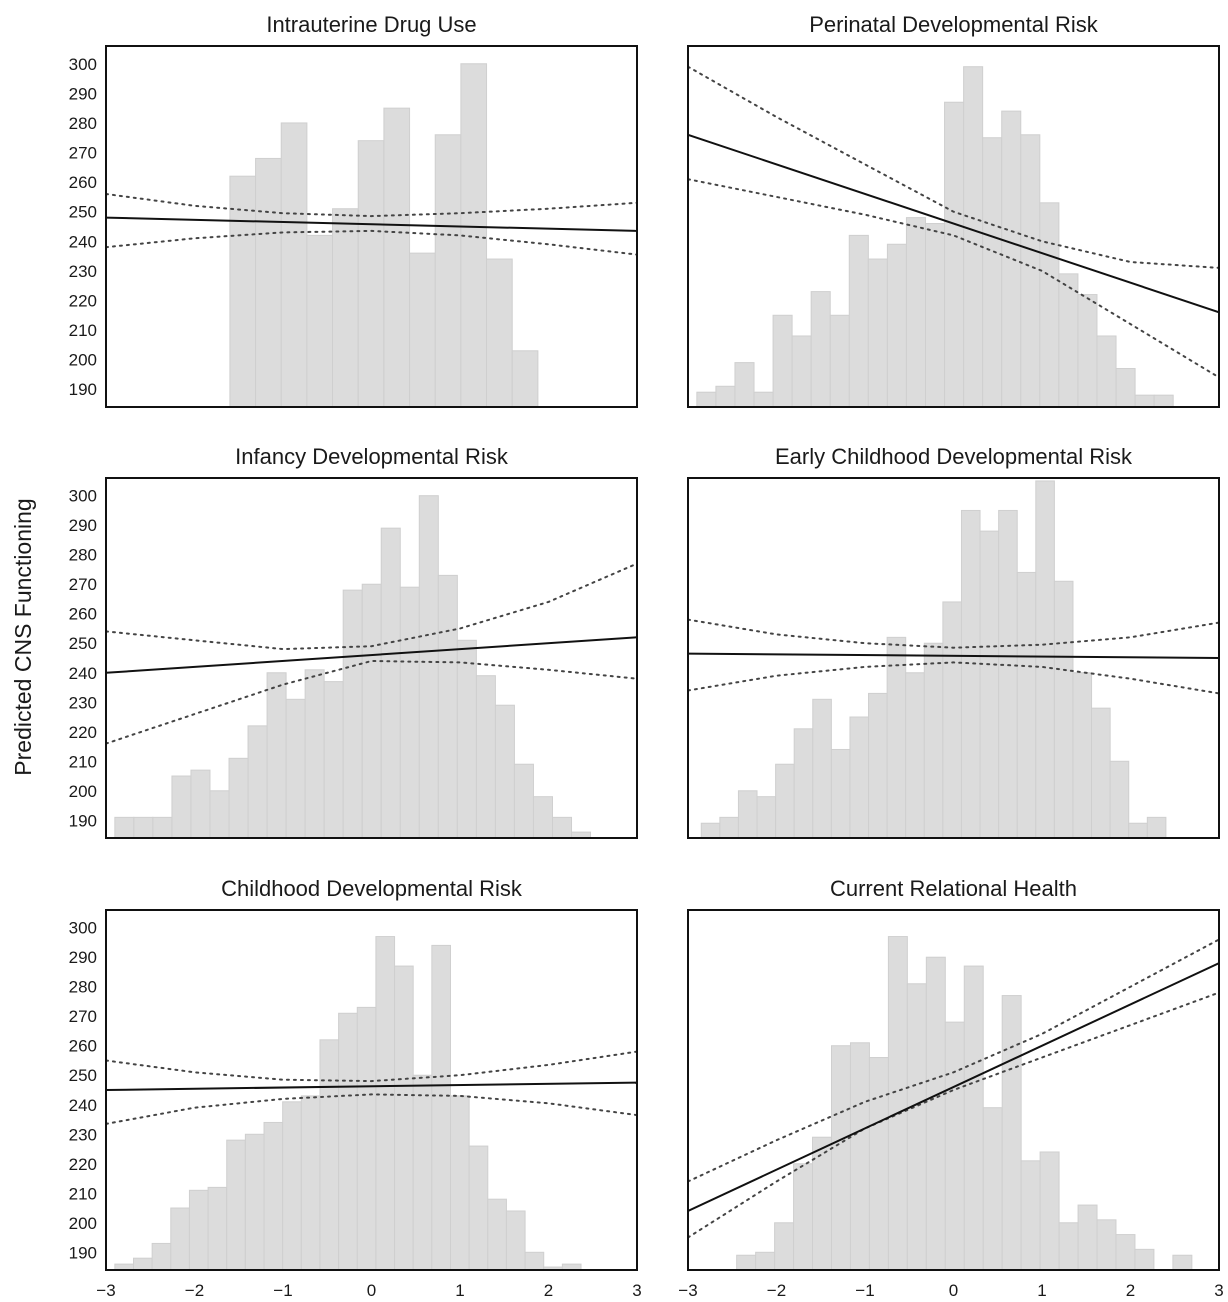 This screenshot has height=1302, width=1228. I want to click on y-tick-label: 200, so click(83, 791).